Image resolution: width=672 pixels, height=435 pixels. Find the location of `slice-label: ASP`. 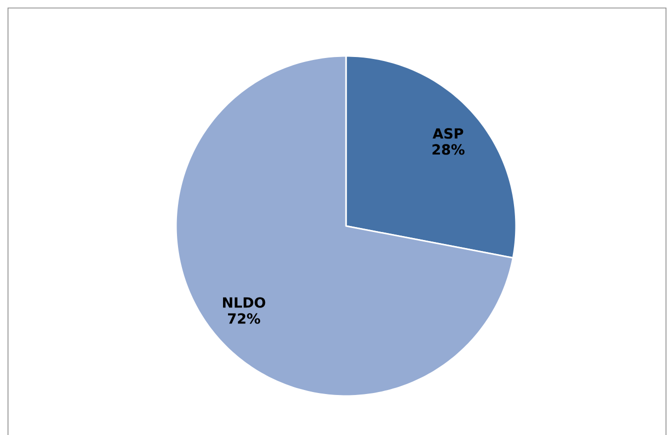

slice-label: ASP is located at coordinates (448, 133).